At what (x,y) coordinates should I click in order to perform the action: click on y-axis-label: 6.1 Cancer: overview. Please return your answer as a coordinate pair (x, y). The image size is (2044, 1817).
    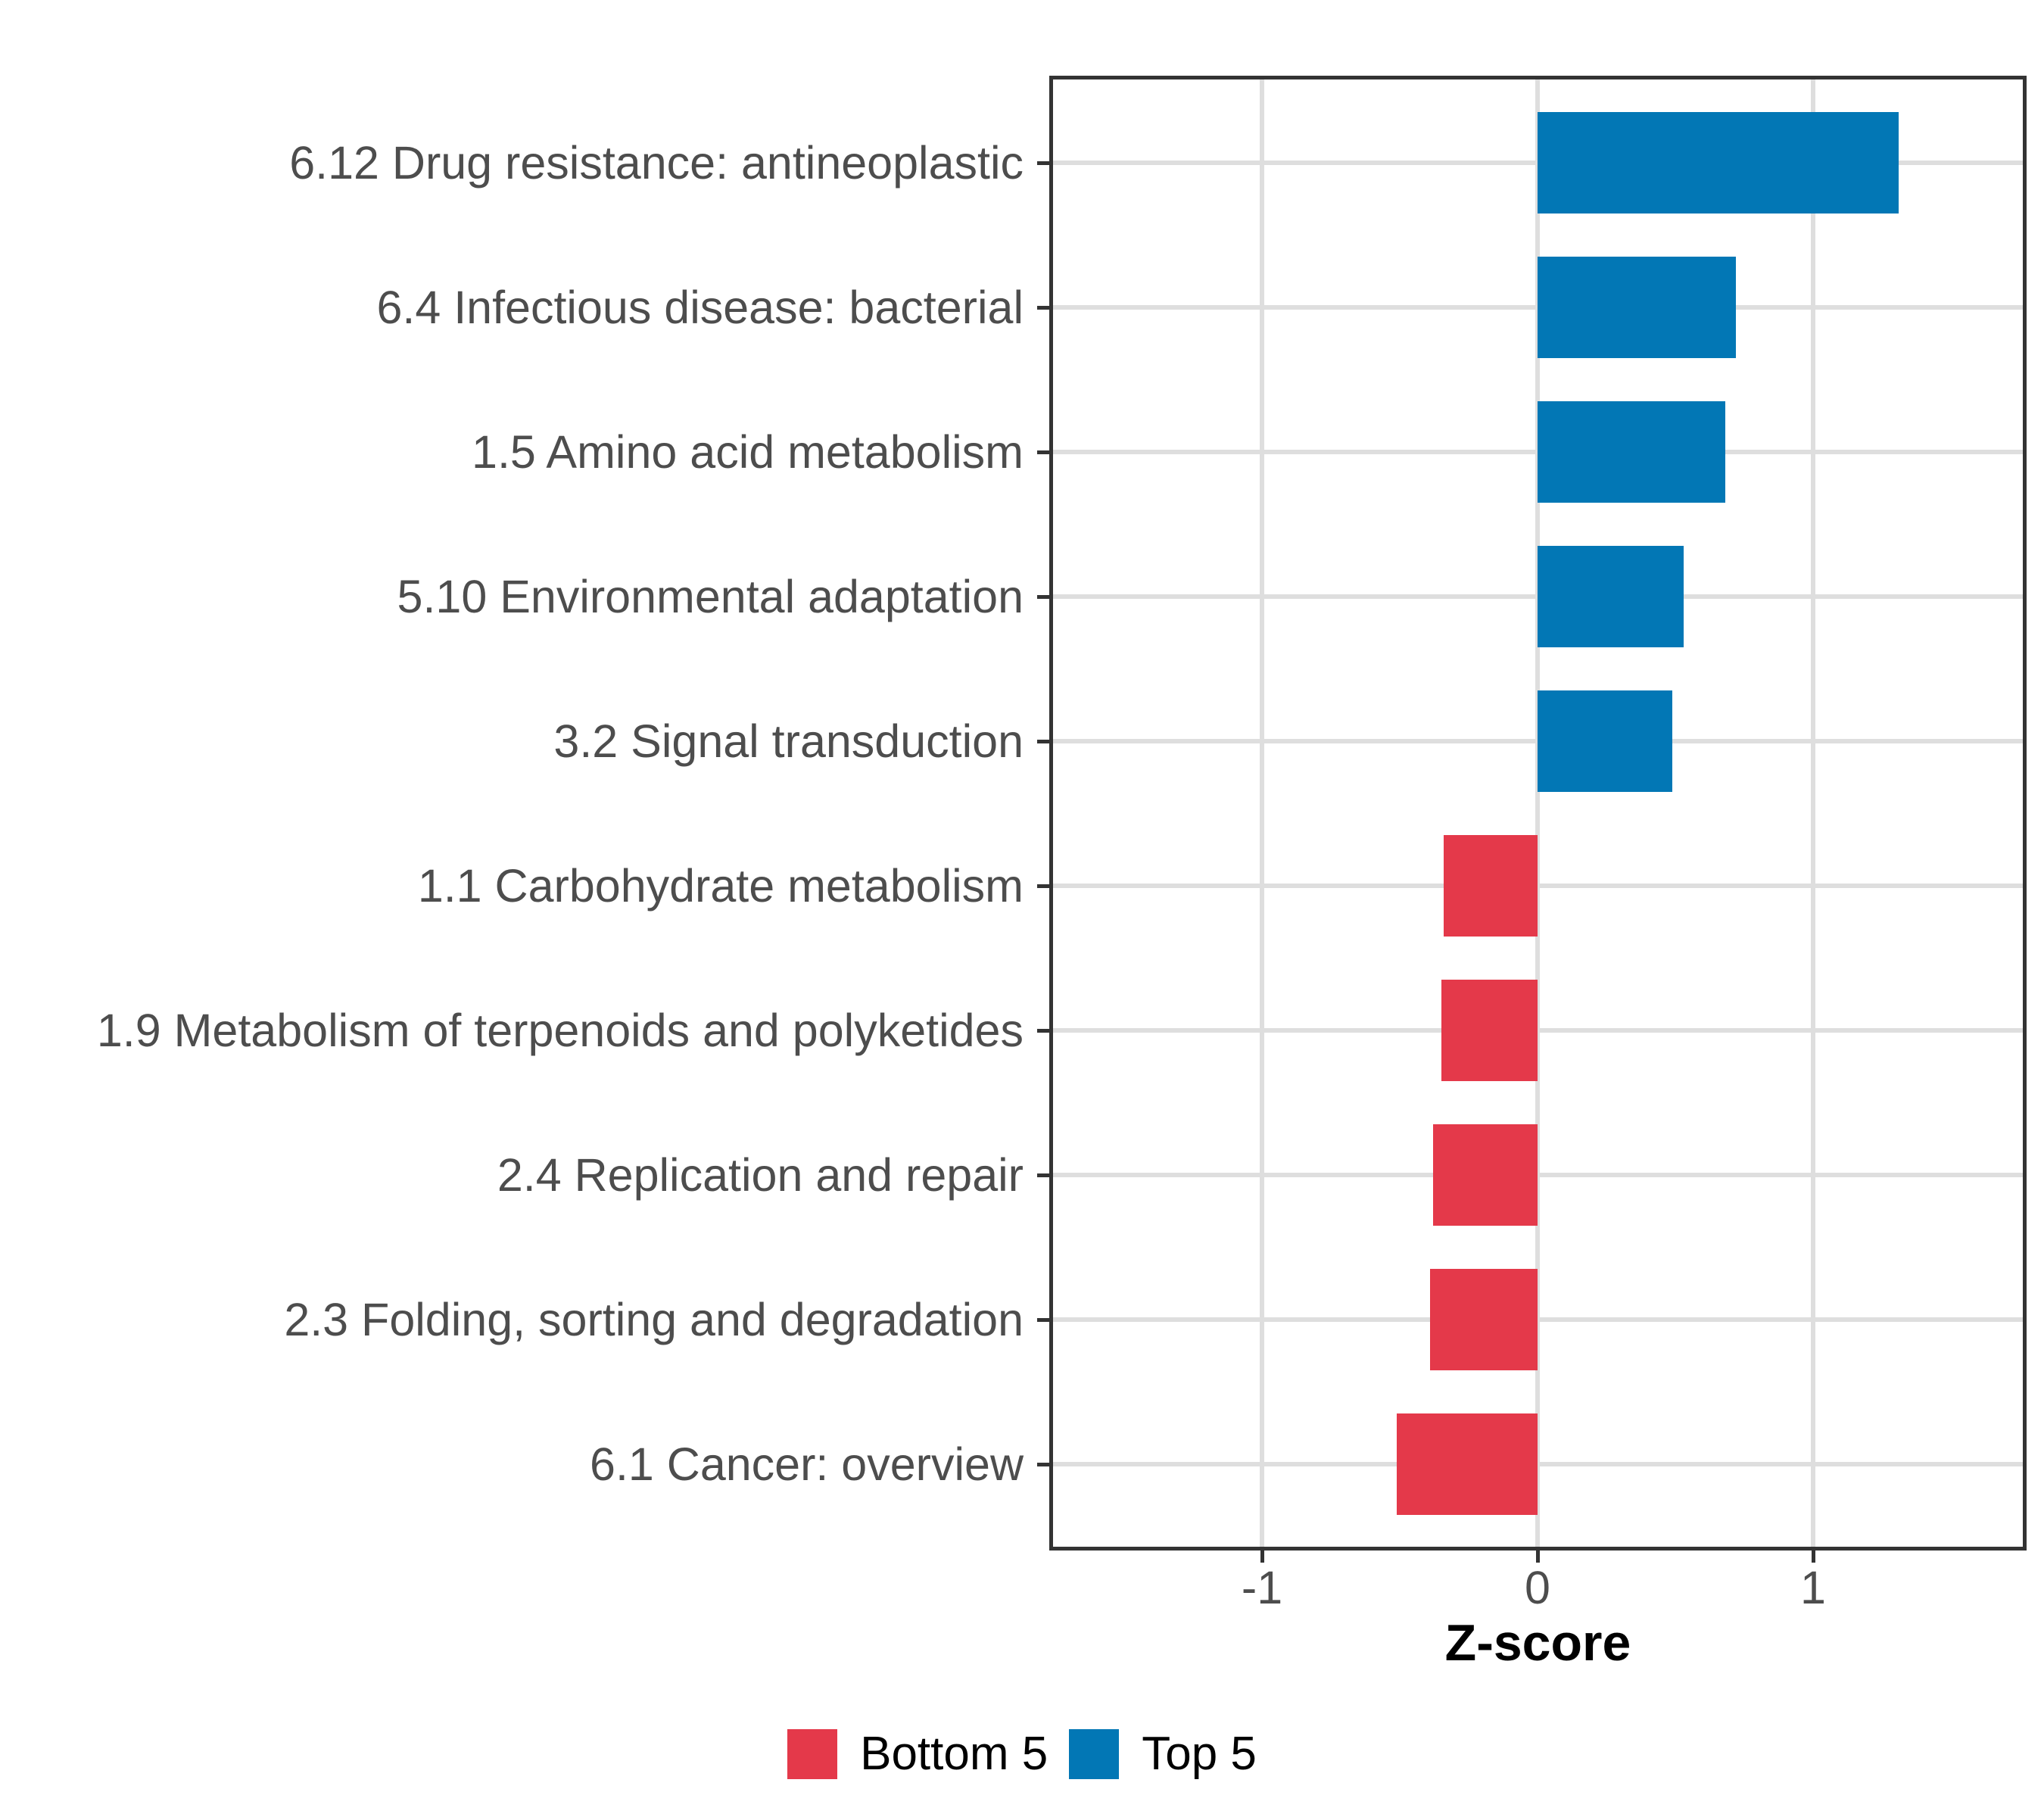
    Looking at the image, I should click on (807, 1464).